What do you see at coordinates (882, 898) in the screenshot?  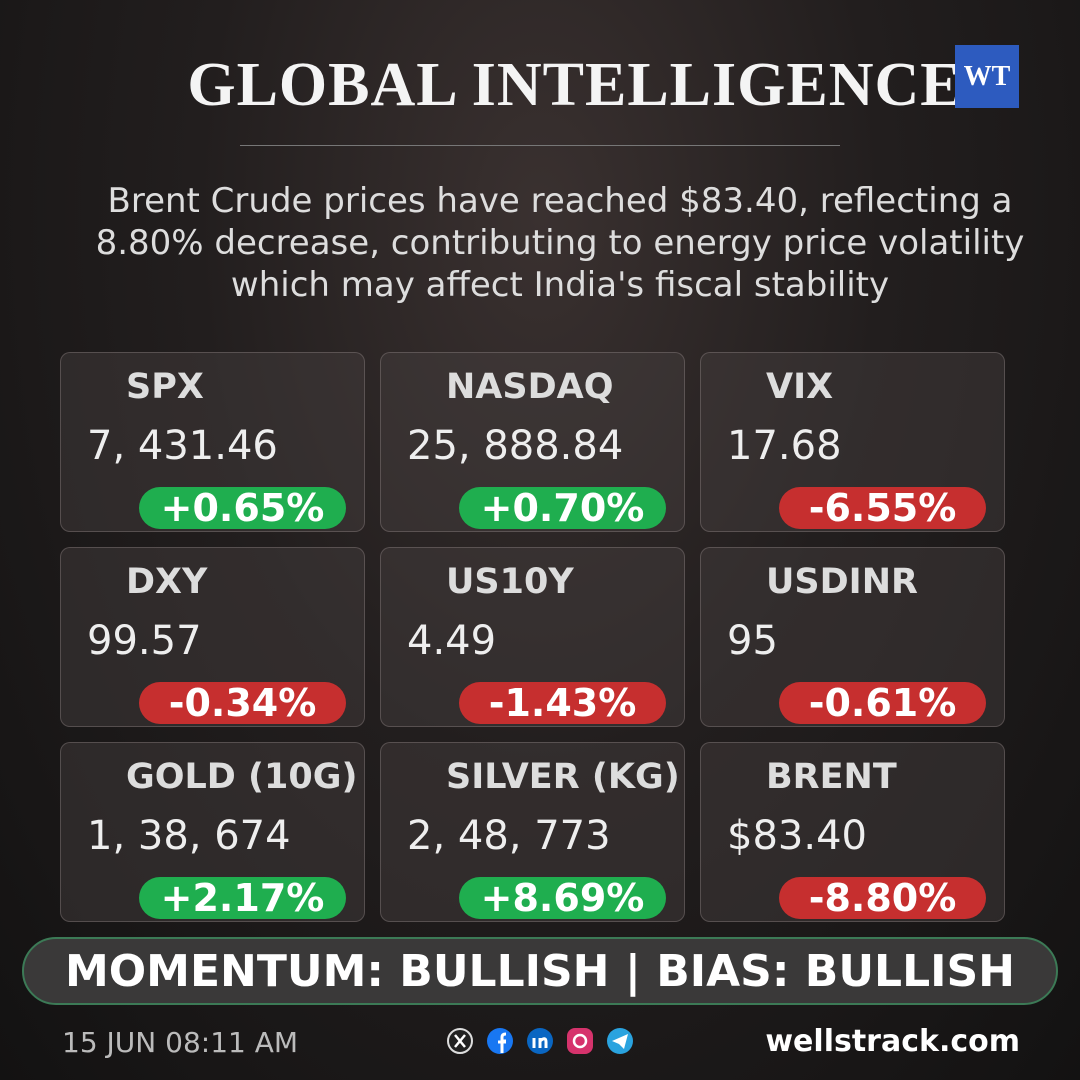 I see `change-pill: -8.80%` at bounding box center [882, 898].